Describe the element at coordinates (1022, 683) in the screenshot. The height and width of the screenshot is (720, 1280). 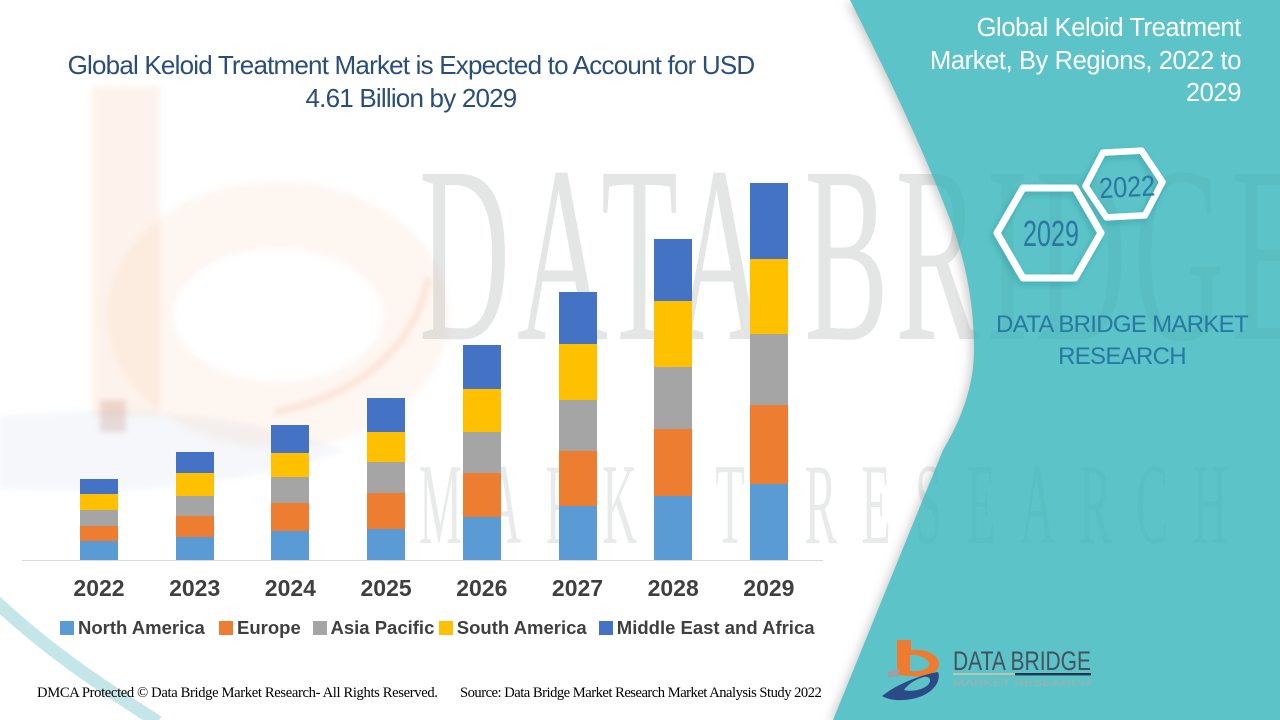
I see `svg-text: MARKET RESEARCH` at that location.